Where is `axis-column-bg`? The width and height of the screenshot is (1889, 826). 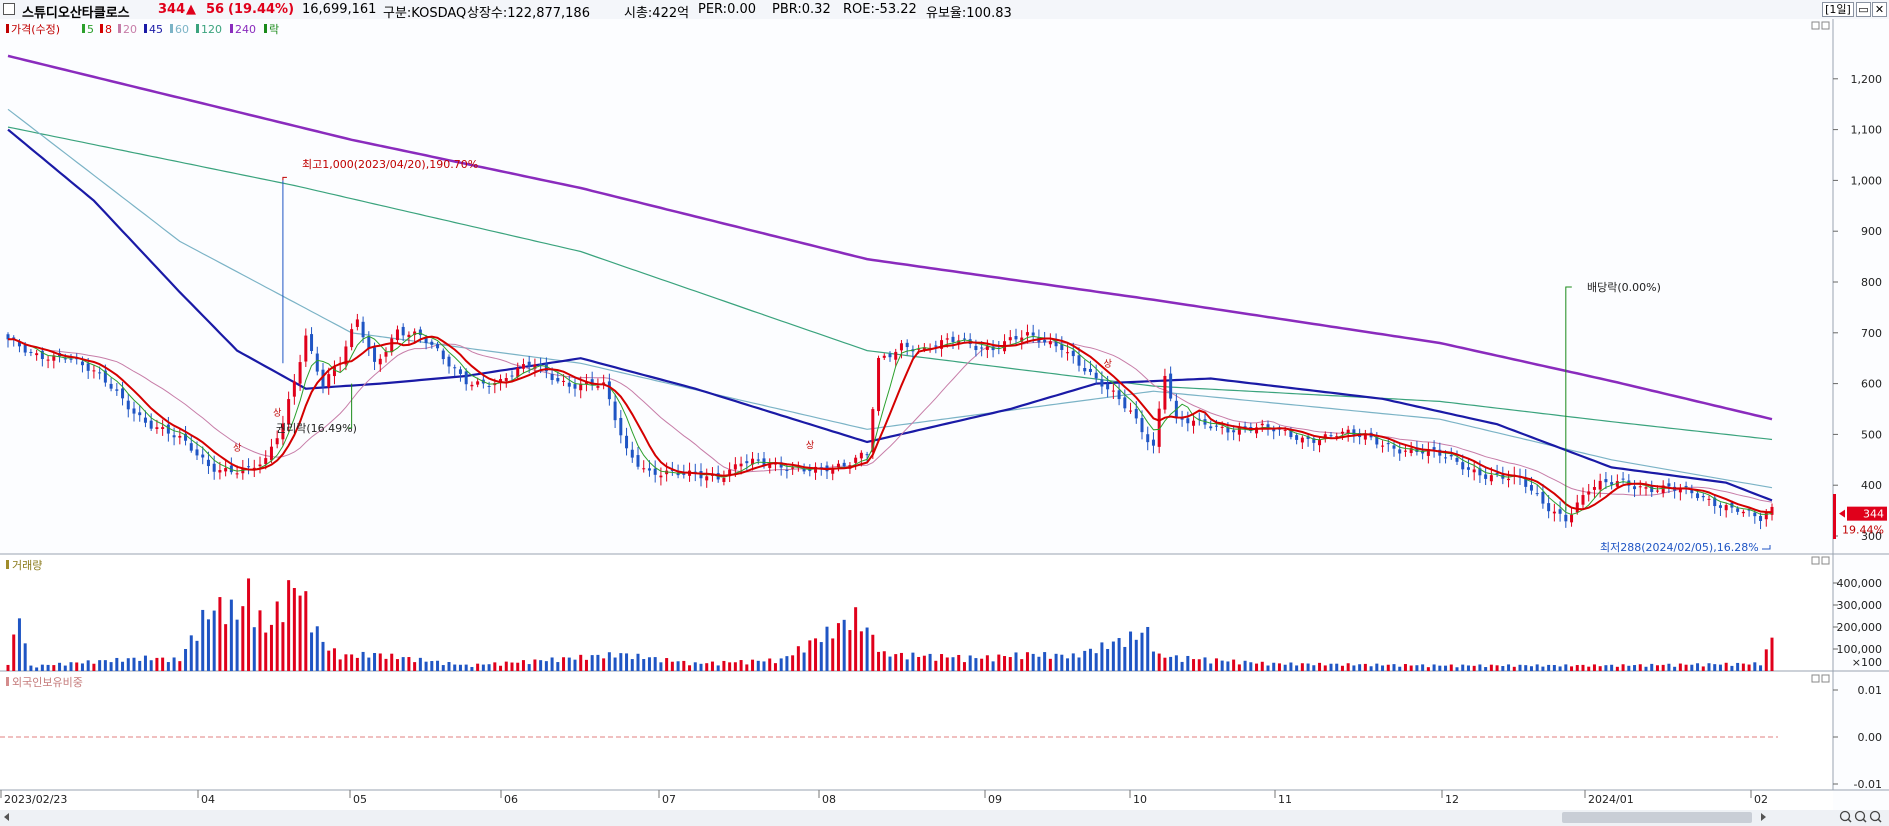
axis-column-bg is located at coordinates (1861, 422).